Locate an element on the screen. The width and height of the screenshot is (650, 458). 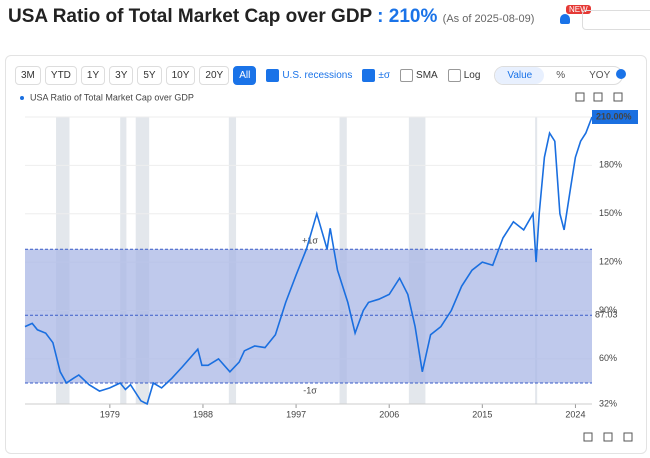
range-button: 3M is located at coordinates (28, 75).